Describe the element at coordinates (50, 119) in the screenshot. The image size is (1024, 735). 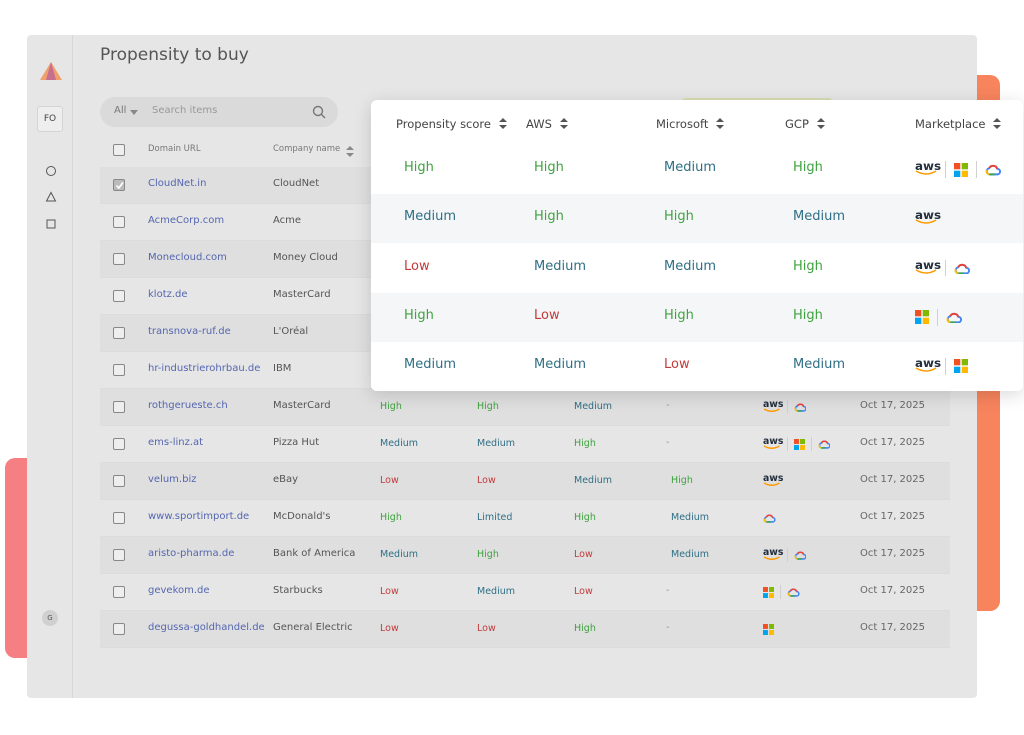
I see `workspace-button: FO` at that location.